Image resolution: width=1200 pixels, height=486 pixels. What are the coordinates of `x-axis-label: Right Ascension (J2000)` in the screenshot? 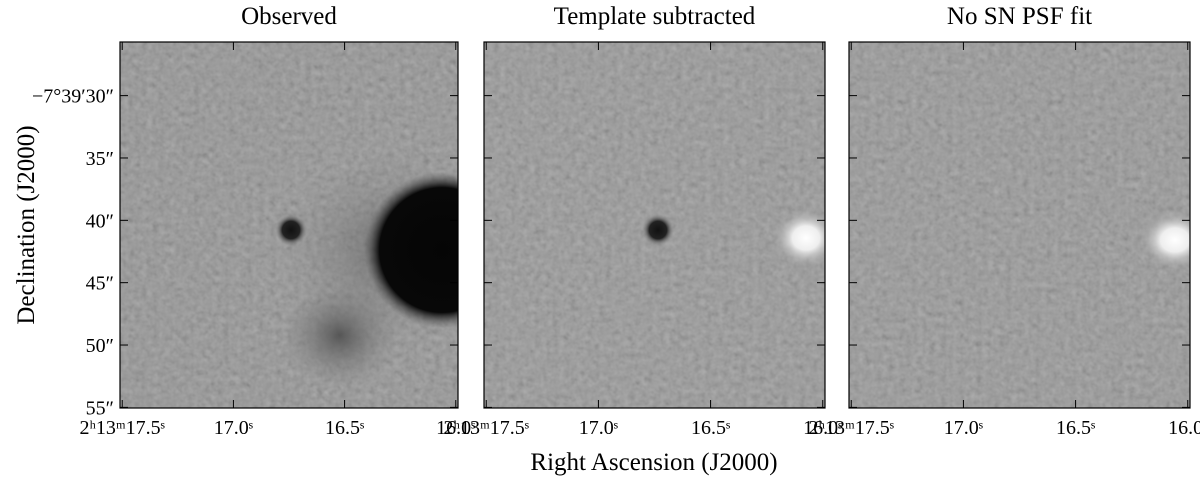 It's located at (653, 462).